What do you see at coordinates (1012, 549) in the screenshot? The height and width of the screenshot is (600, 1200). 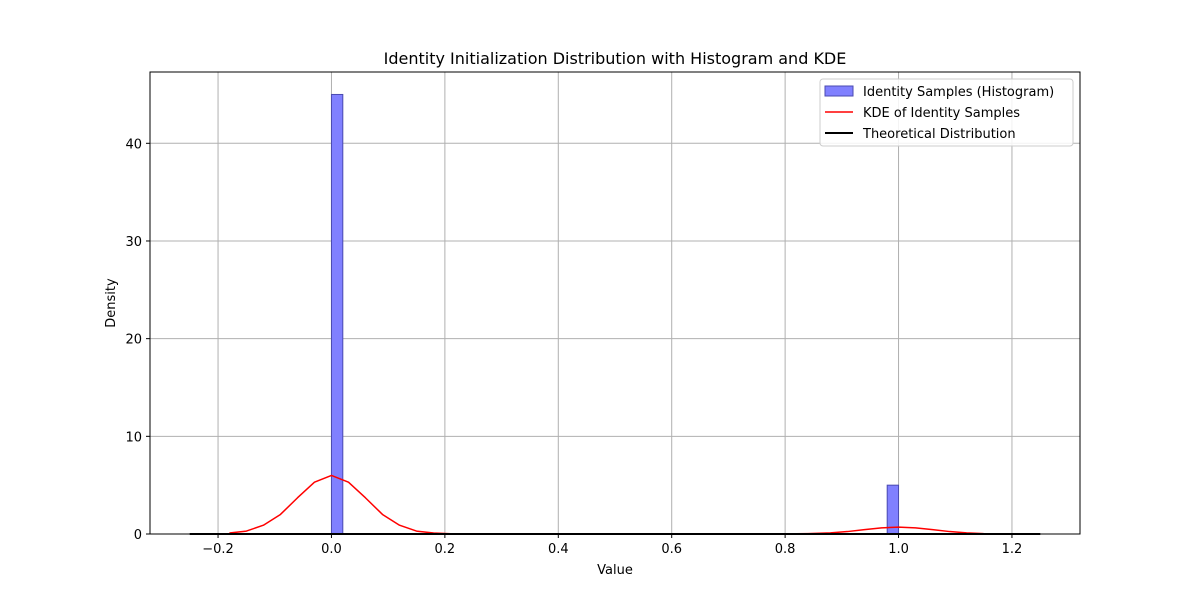 I see `x-tick-label: 1.2` at bounding box center [1012, 549].